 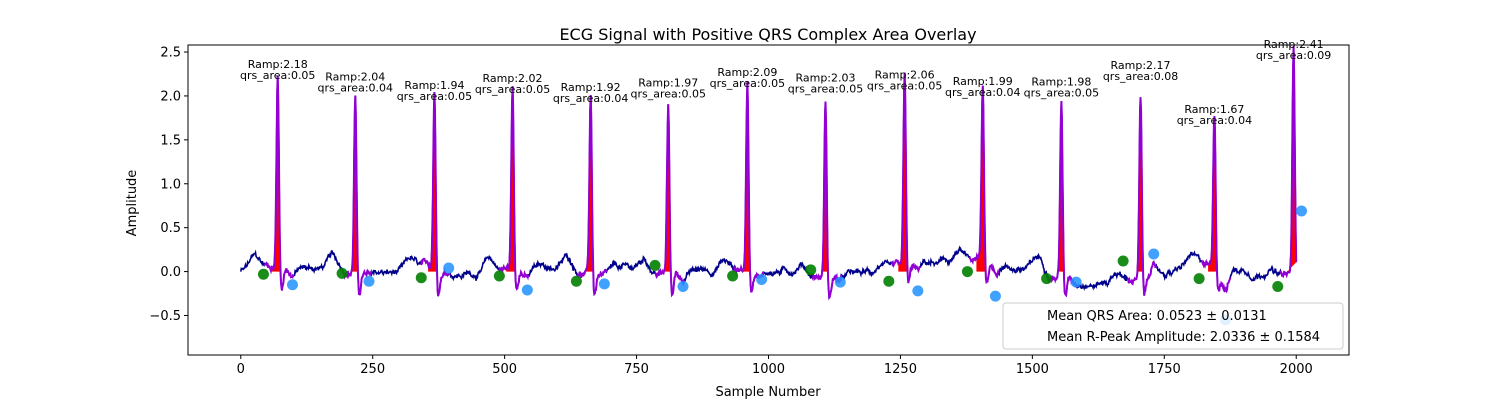 What do you see at coordinates (747, 72) in the screenshot?
I see `ramp-annotation: Ramp:2.09` at bounding box center [747, 72].